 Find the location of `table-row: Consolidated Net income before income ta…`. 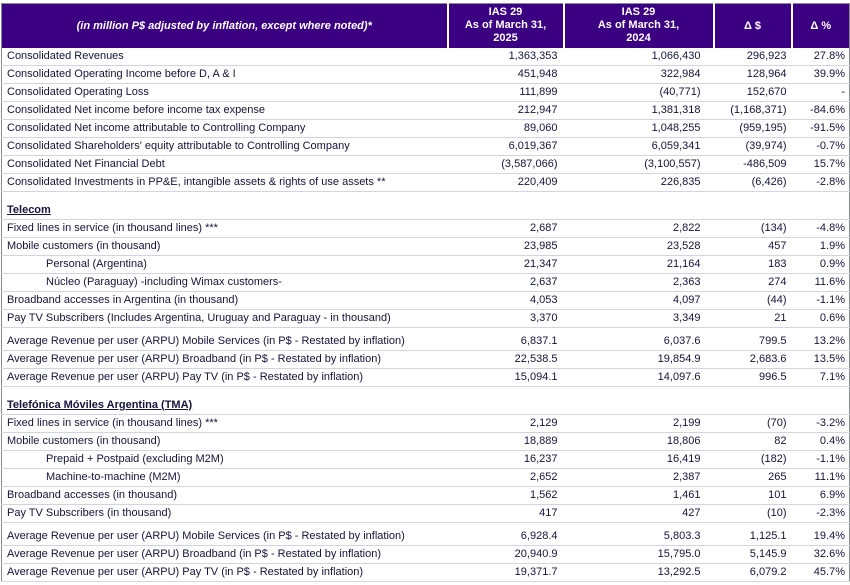

table-row: Consolidated Net income before income ta… is located at coordinates (425, 110).